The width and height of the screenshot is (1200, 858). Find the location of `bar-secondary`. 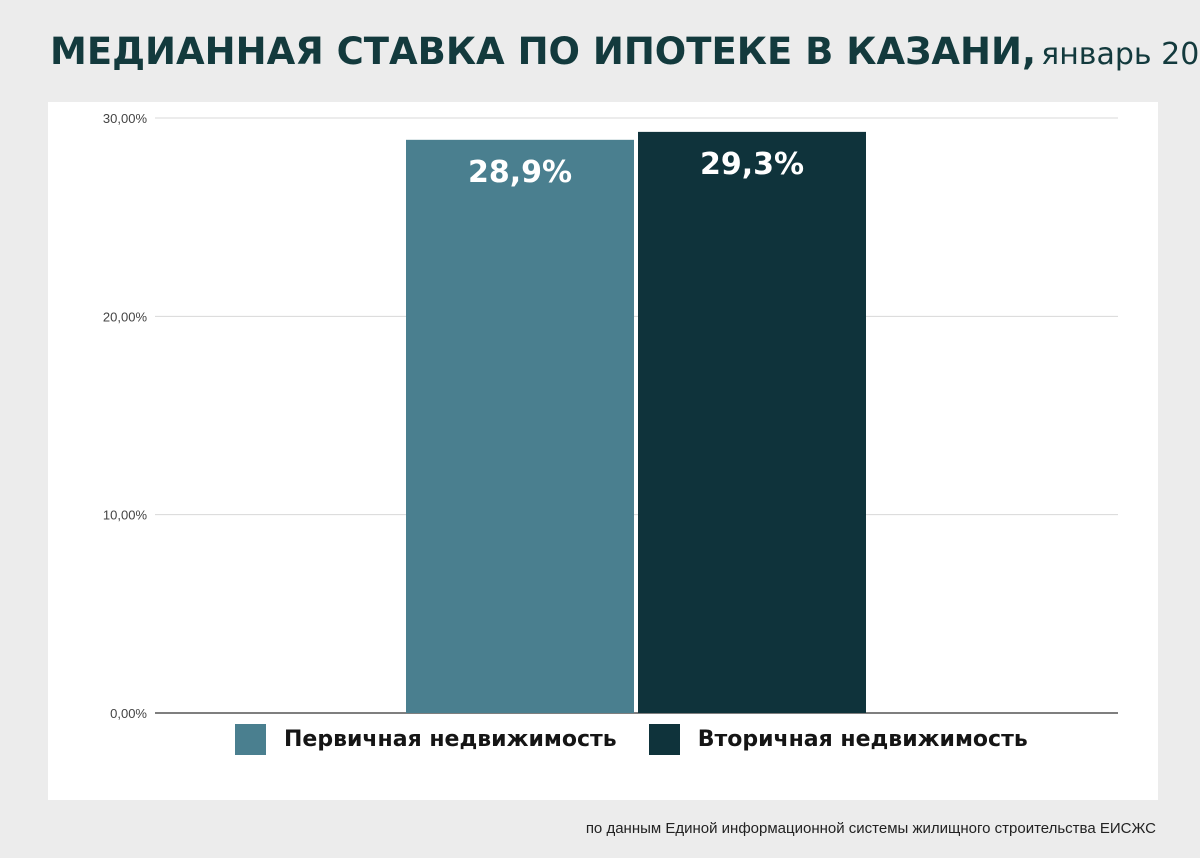

bar-secondary is located at coordinates (752, 422).